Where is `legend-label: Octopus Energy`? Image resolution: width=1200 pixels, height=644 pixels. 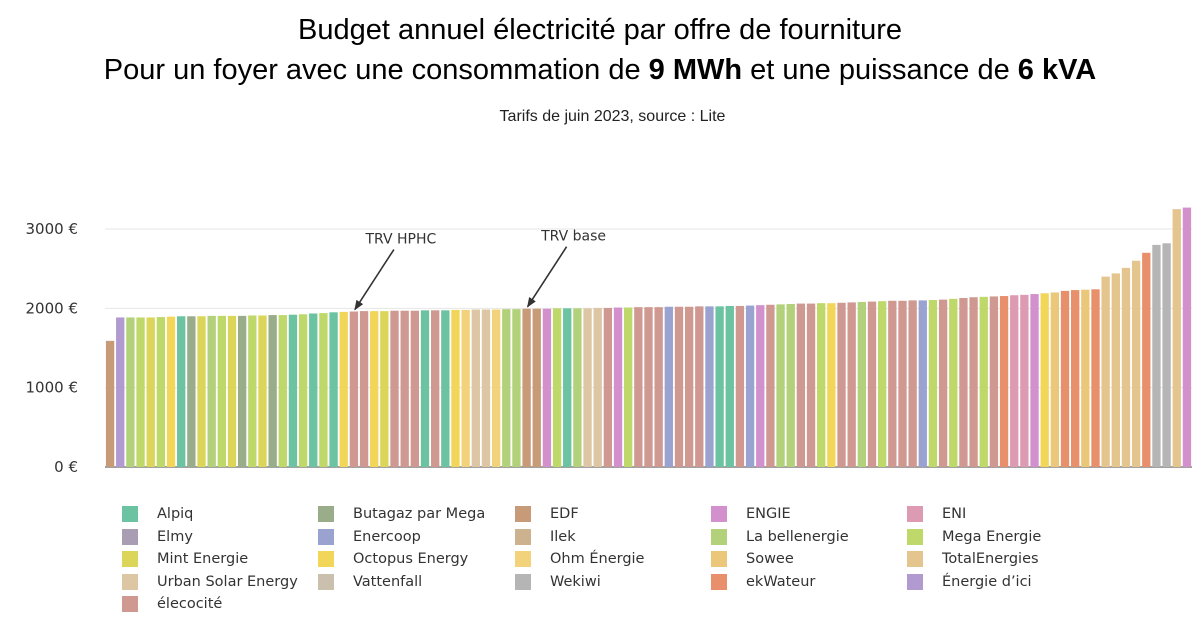
legend-label: Octopus Energy is located at coordinates (411, 559).